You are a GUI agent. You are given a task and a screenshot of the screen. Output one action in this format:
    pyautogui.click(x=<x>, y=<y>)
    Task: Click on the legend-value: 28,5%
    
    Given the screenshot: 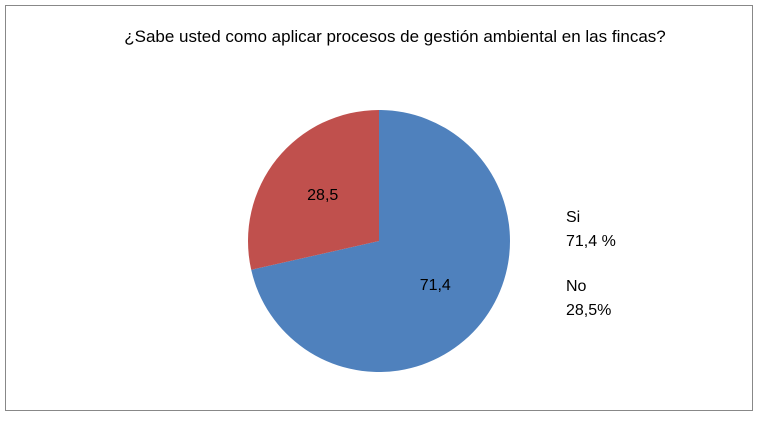 What is the action you would take?
    pyautogui.click(x=588, y=310)
    